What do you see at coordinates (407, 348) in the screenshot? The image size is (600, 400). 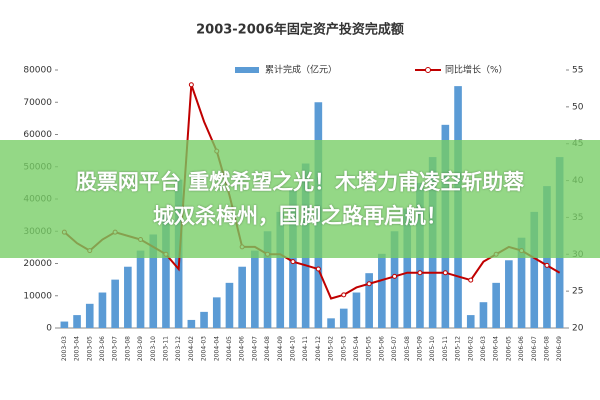 I see `x-tick-label: 2005-08` at bounding box center [407, 348].